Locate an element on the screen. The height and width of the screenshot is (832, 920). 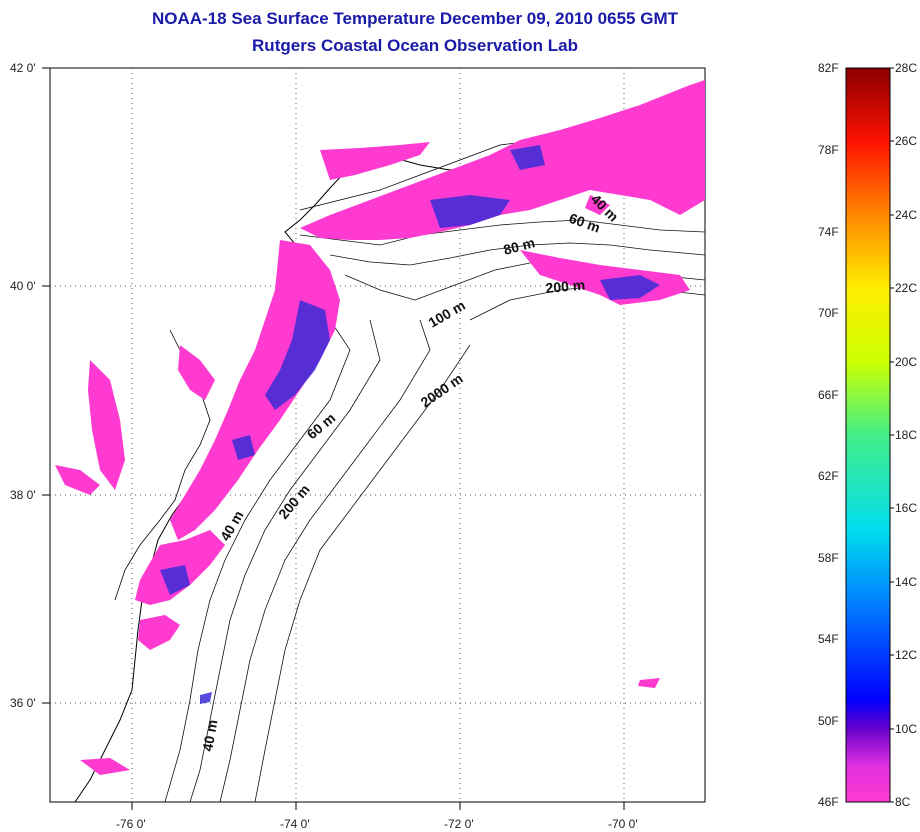
lon-label-72: -72 0' is located at coordinates (459, 824).